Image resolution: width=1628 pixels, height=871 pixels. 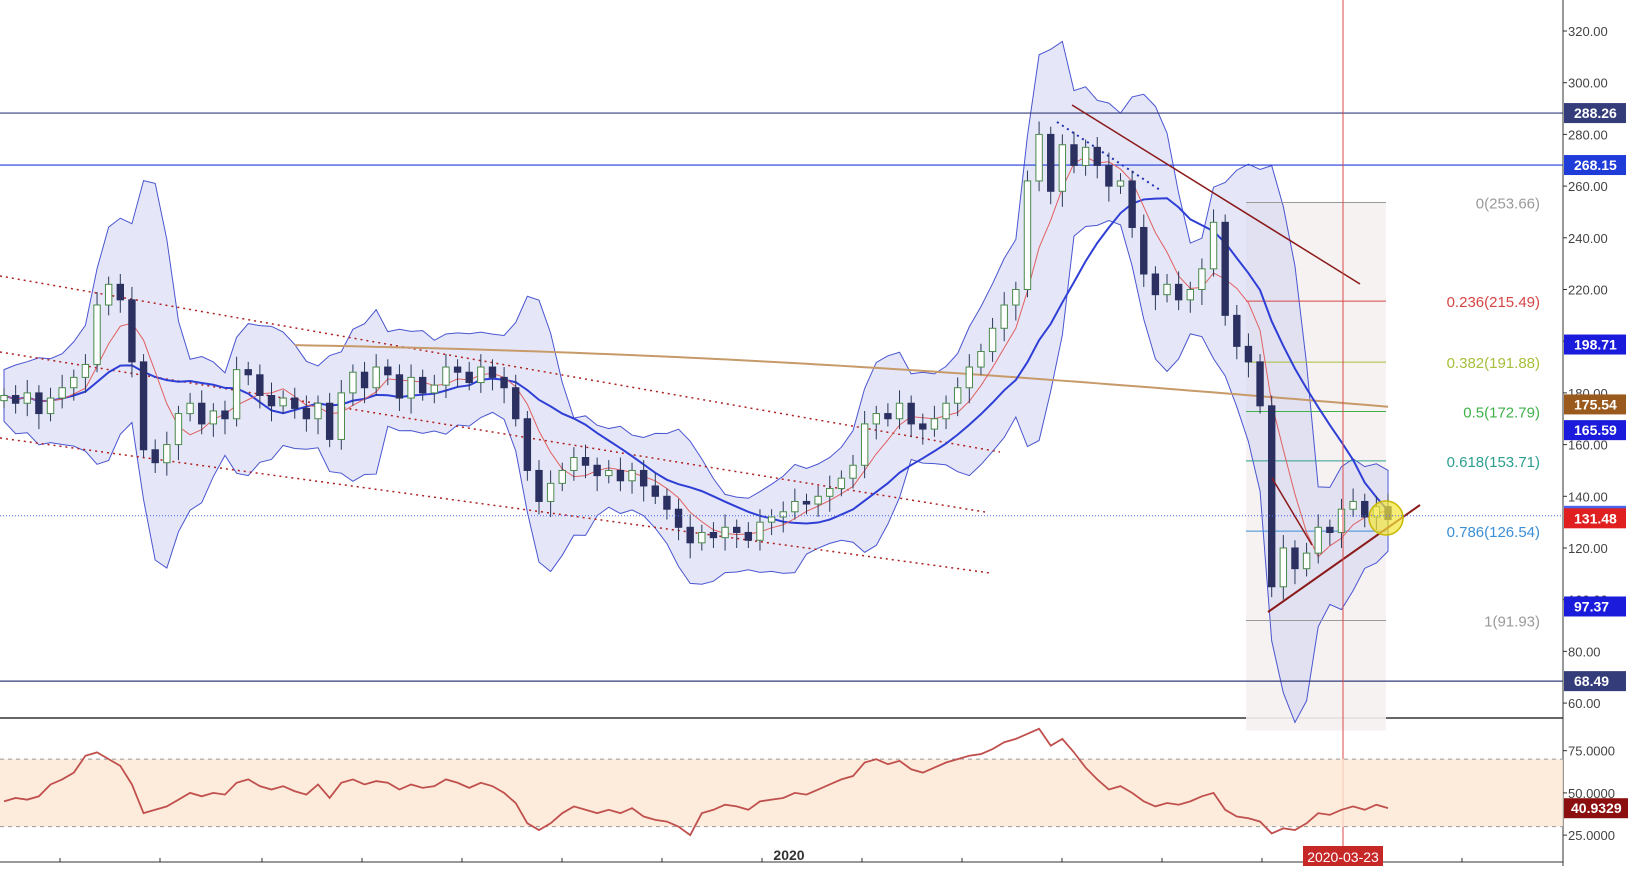 I want to click on oscillator-value-tag-bg, so click(x=1596, y=808).